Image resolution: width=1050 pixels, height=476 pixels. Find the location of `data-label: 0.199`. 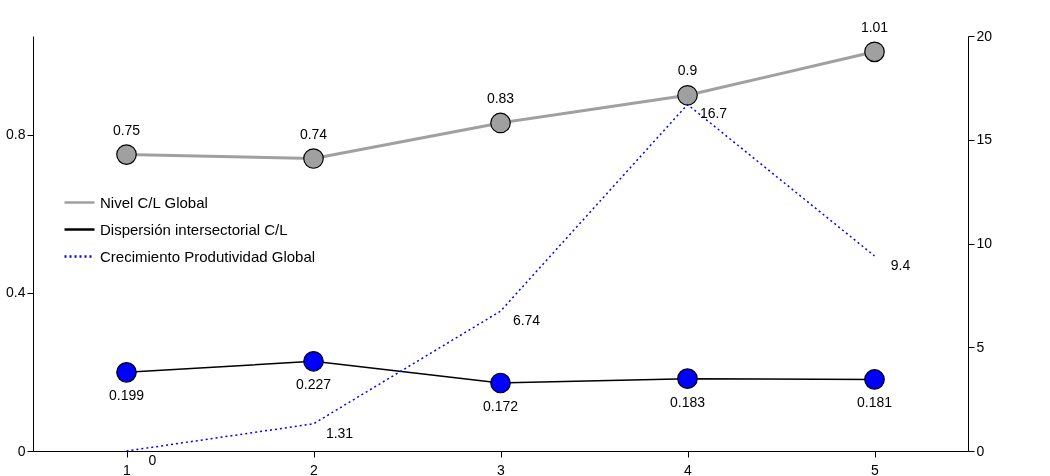

data-label: 0.199 is located at coordinates (126, 395).